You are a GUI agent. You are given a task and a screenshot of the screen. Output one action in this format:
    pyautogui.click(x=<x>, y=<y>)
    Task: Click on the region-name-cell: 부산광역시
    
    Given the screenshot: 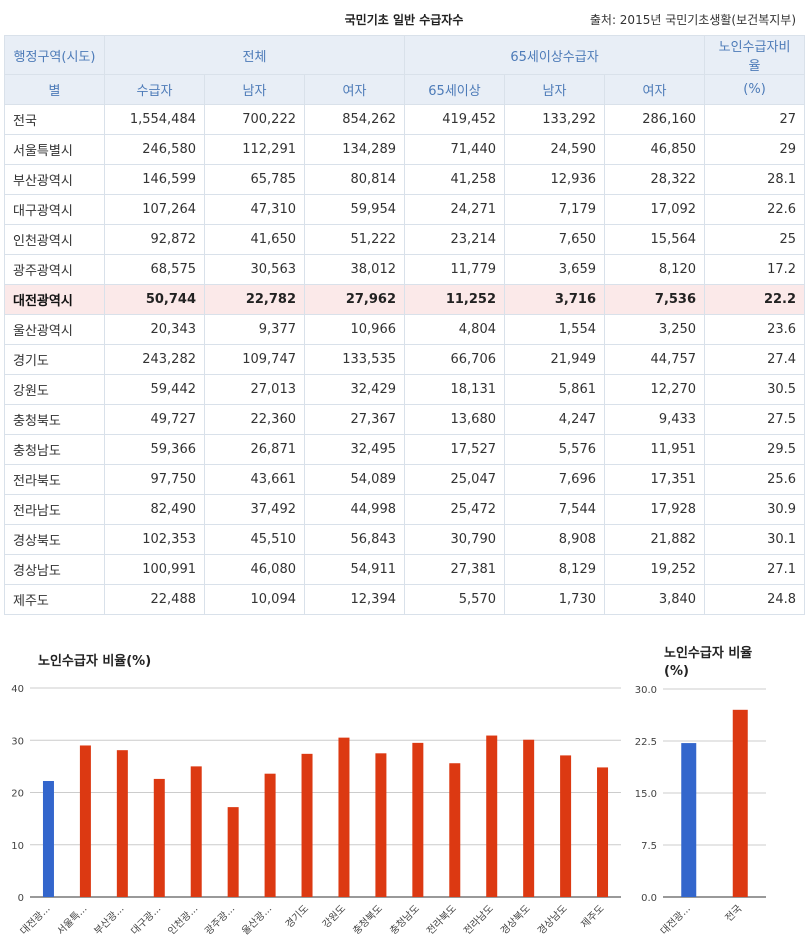 What is the action you would take?
    pyautogui.click(x=54, y=179)
    